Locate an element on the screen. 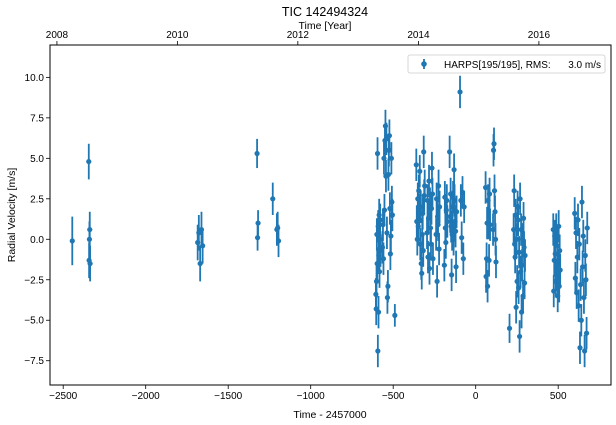  x-tick-label: 0 is located at coordinates (476, 396).